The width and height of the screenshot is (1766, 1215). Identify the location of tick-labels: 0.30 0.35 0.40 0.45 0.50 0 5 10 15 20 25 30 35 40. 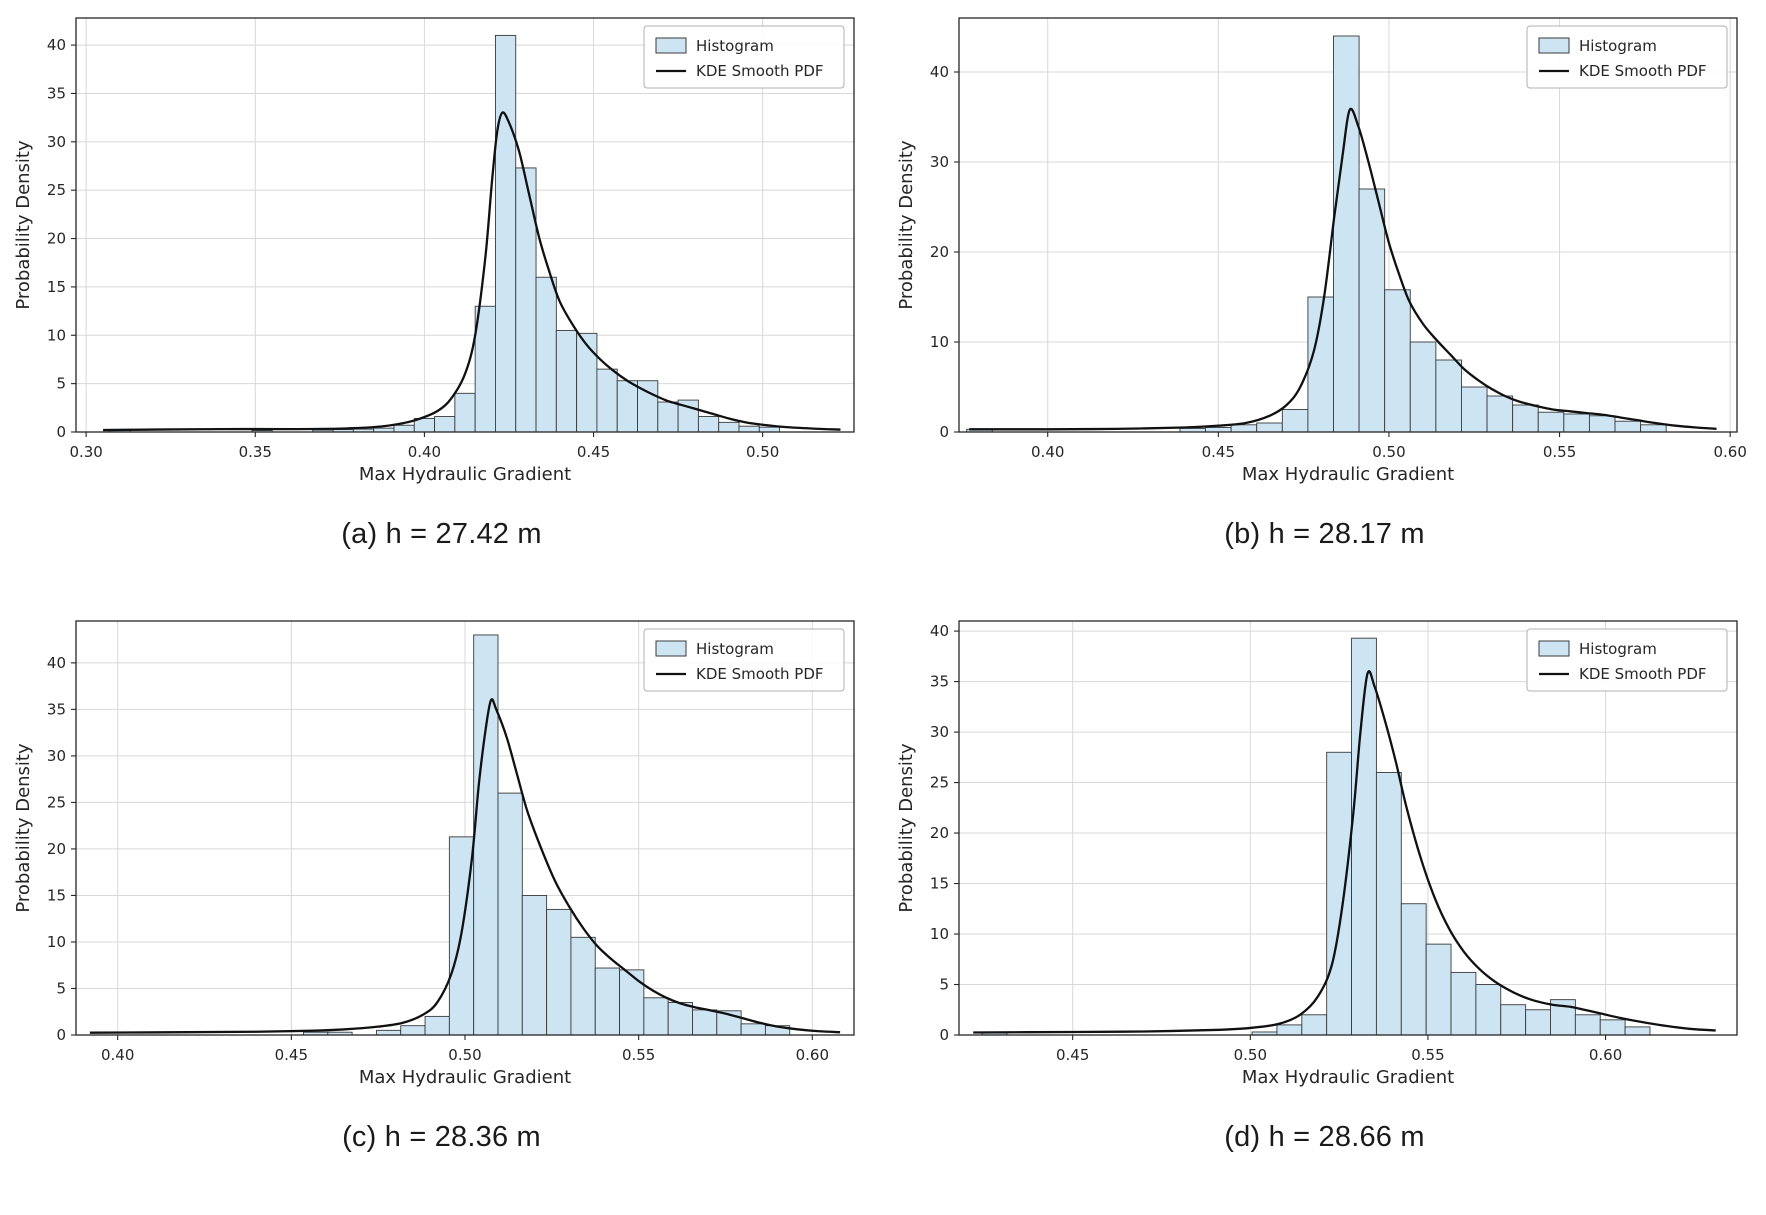
(412, 248).